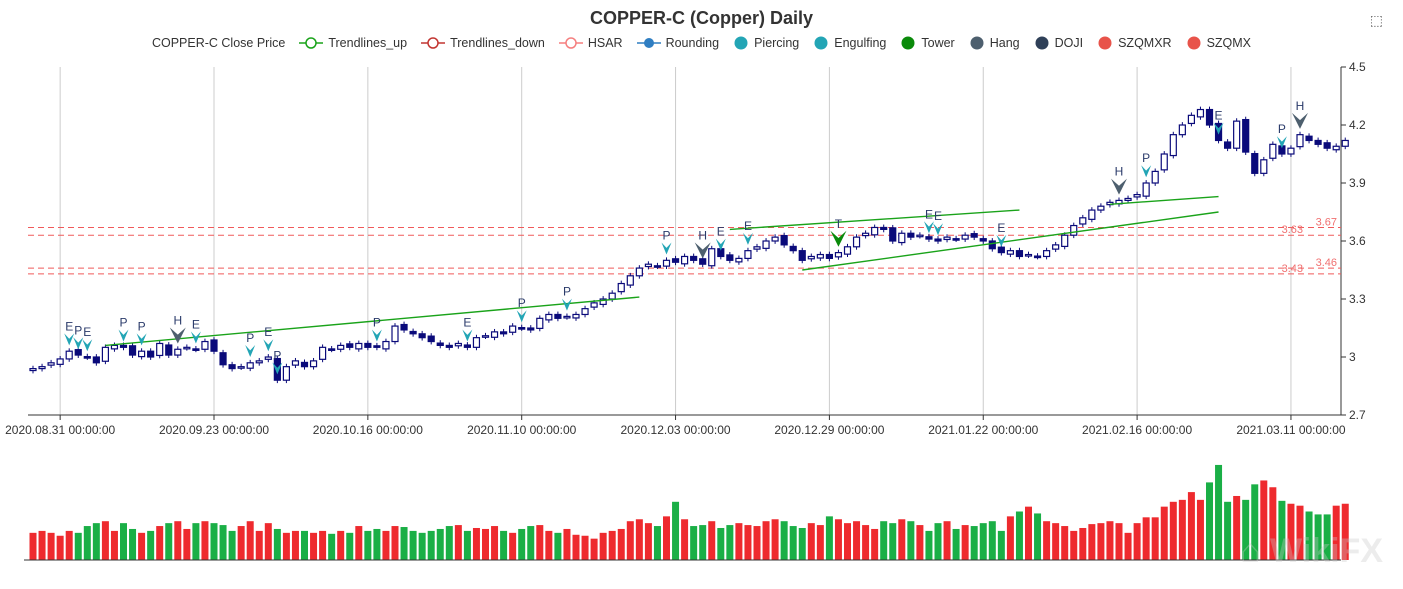  What do you see at coordinates (1134, 43) in the screenshot?
I see `legend-item: SZQMXR` at bounding box center [1134, 43].